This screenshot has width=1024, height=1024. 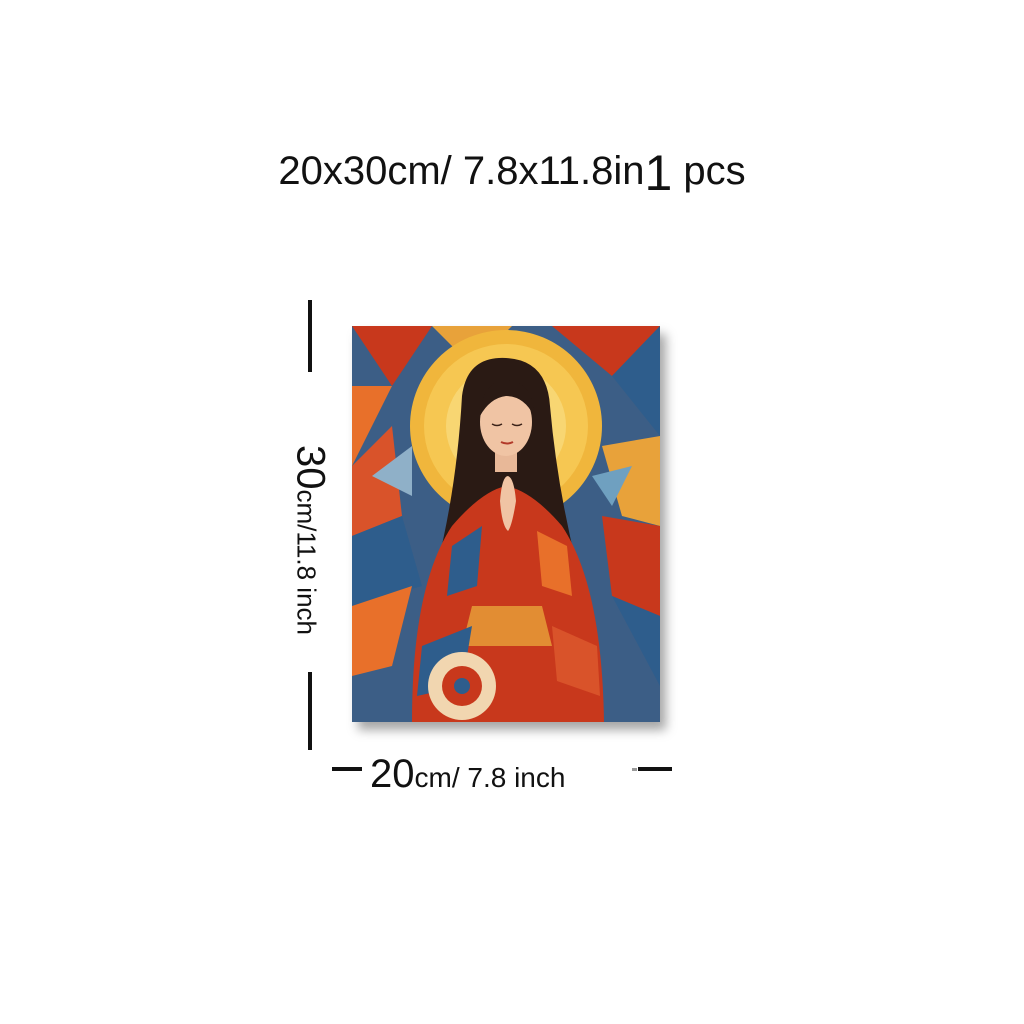 I want to click on artwork-illustration, so click(x=506, y=524).